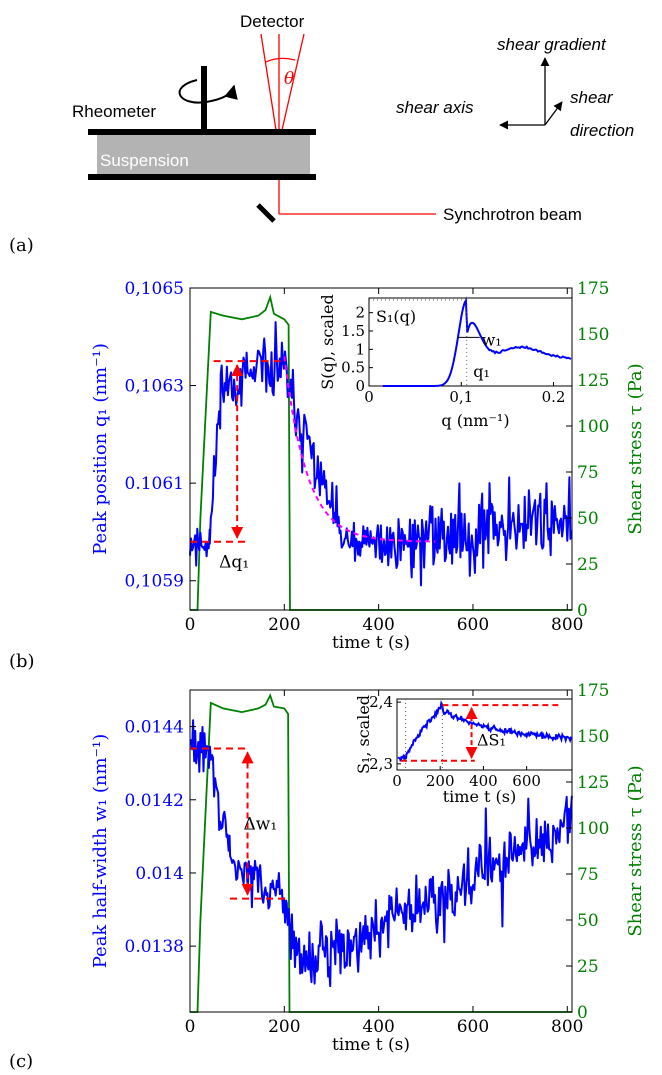 Image resolution: width=662 pixels, height=1075 pixels. Describe the element at coordinates (100, 449) in the screenshot. I see `y-axis-label-left: Peak position q₁ (nm⁻¹)` at that location.